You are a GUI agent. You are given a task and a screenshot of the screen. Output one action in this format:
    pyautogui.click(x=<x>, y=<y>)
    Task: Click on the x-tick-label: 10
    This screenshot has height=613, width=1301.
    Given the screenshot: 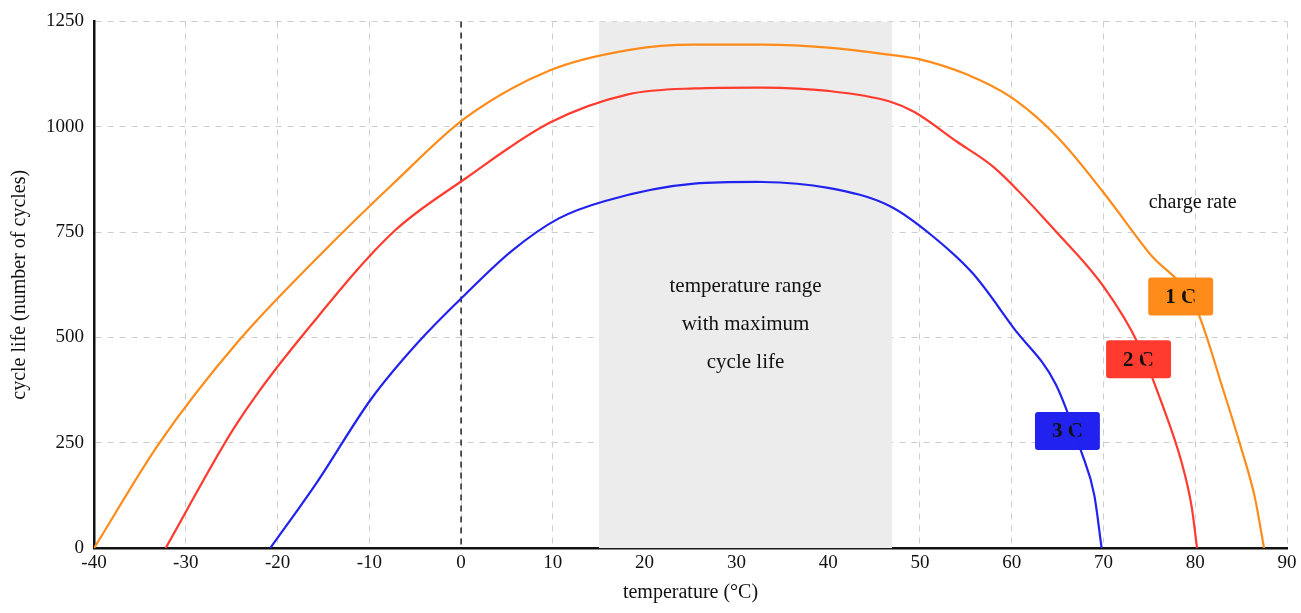 What is the action you would take?
    pyautogui.click(x=553, y=561)
    